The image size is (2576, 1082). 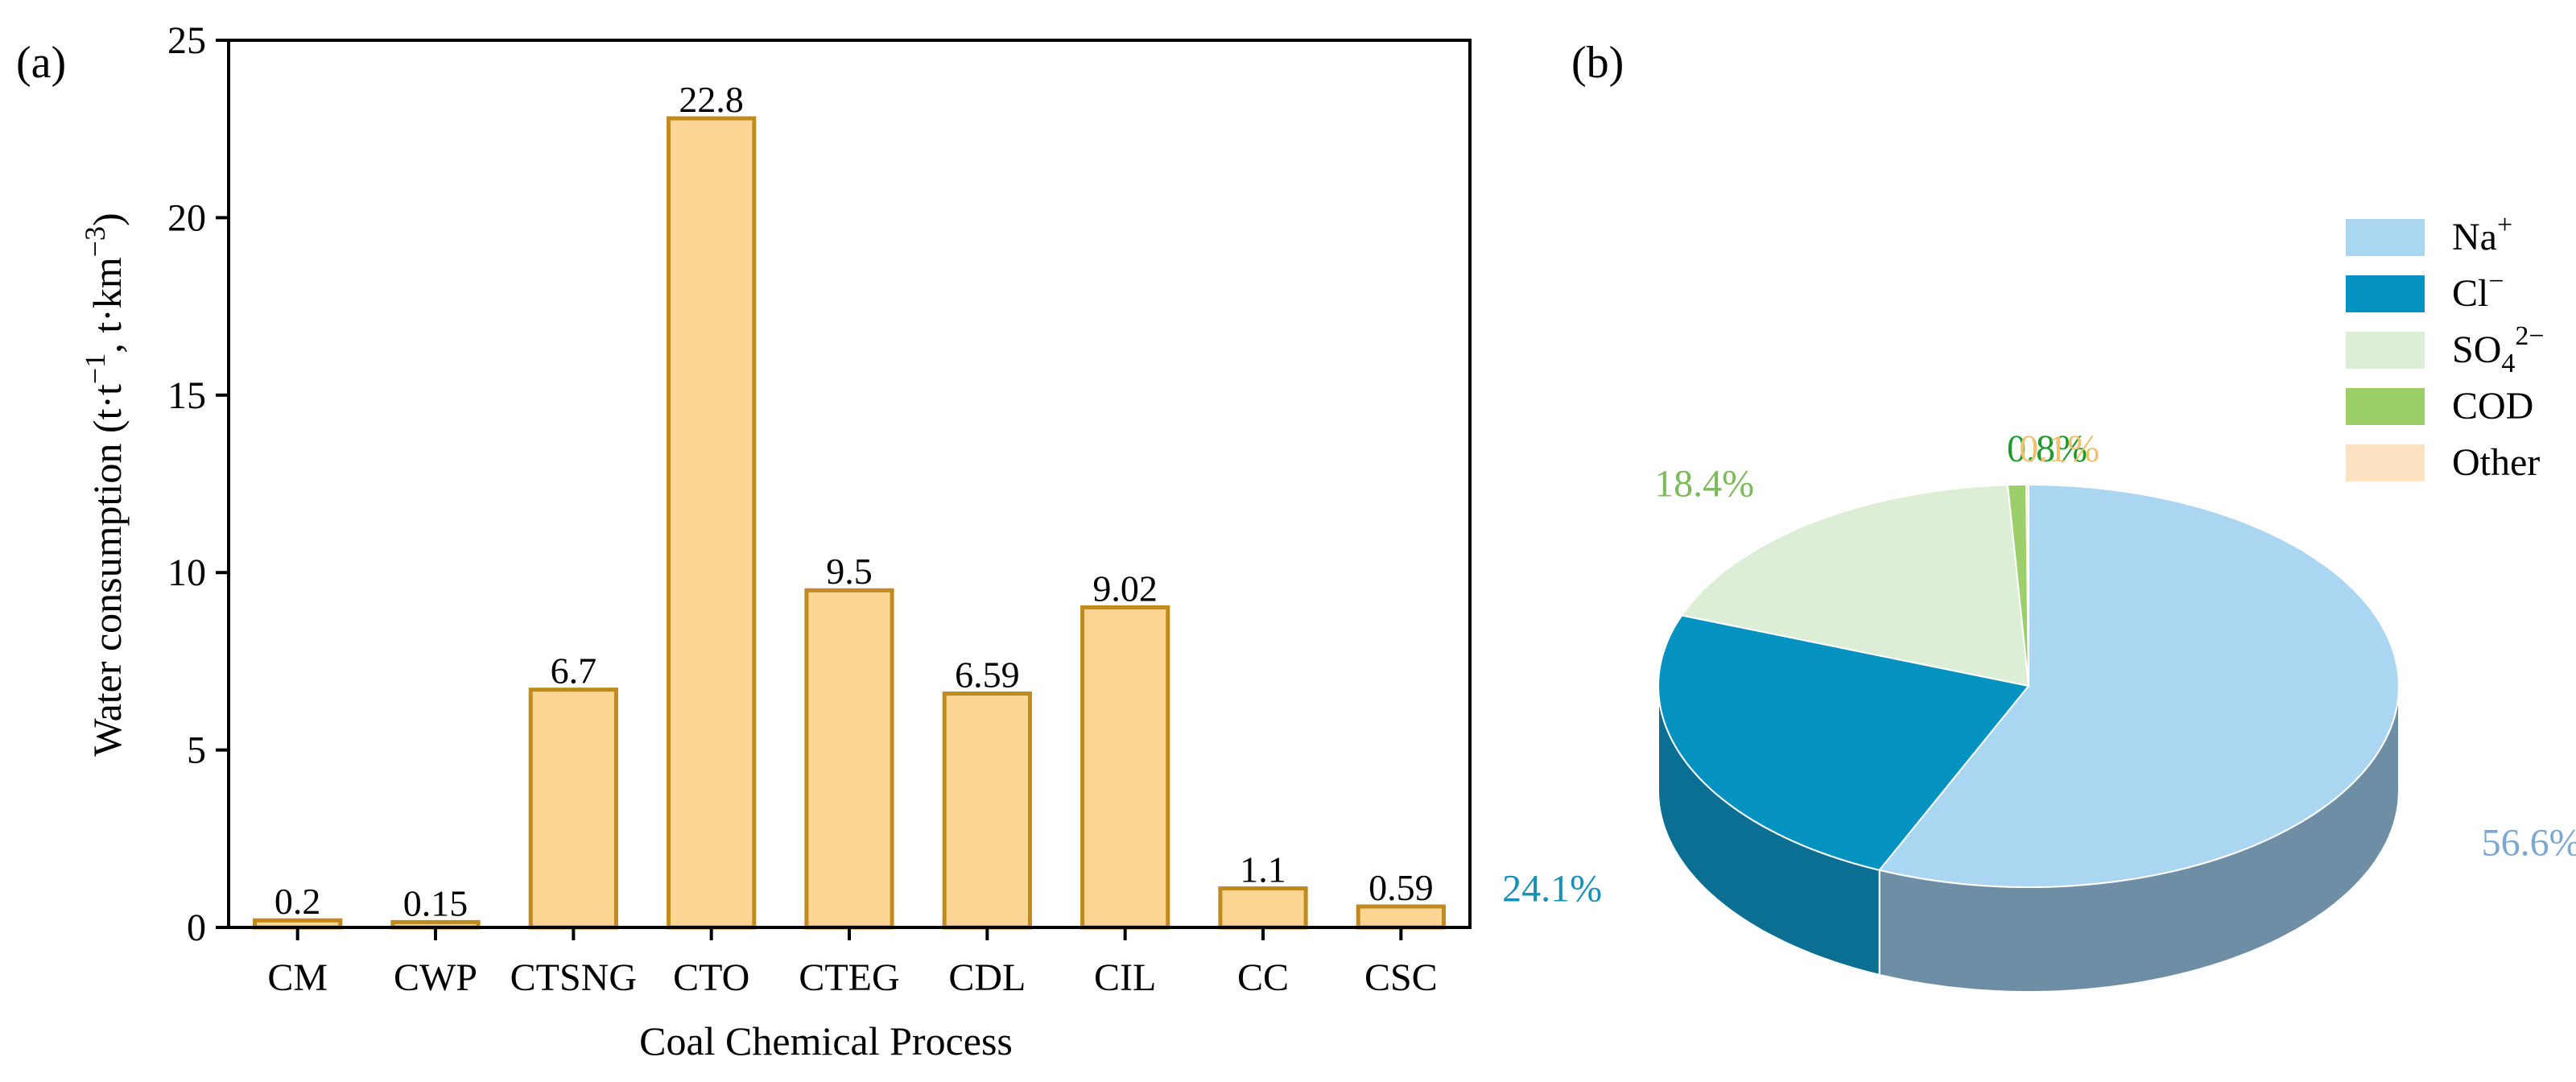 What do you see at coordinates (186, 217) in the screenshot?
I see `y-tick-label: 20` at bounding box center [186, 217].